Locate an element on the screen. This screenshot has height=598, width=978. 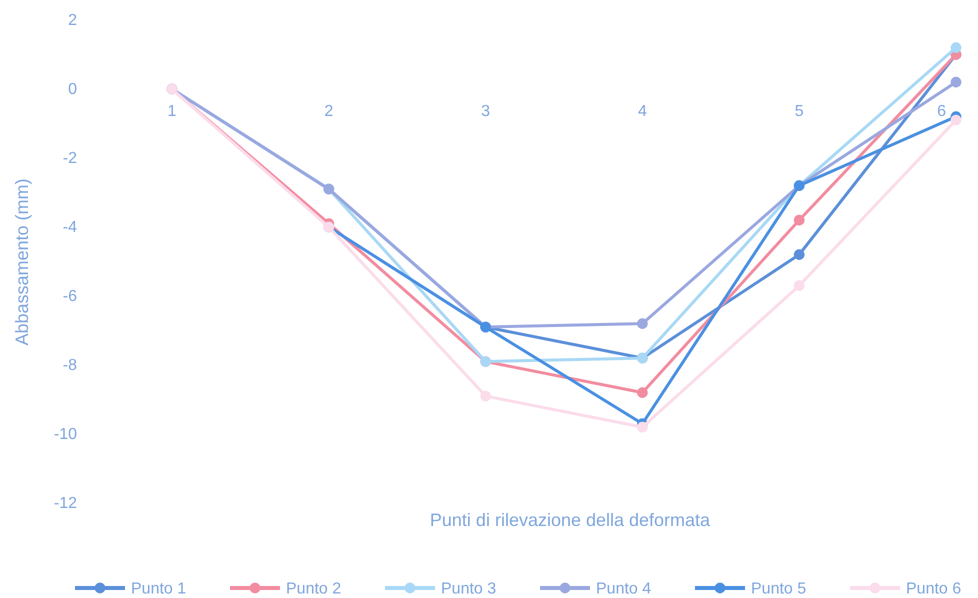
x-tick-label: 4 is located at coordinates (642, 111).